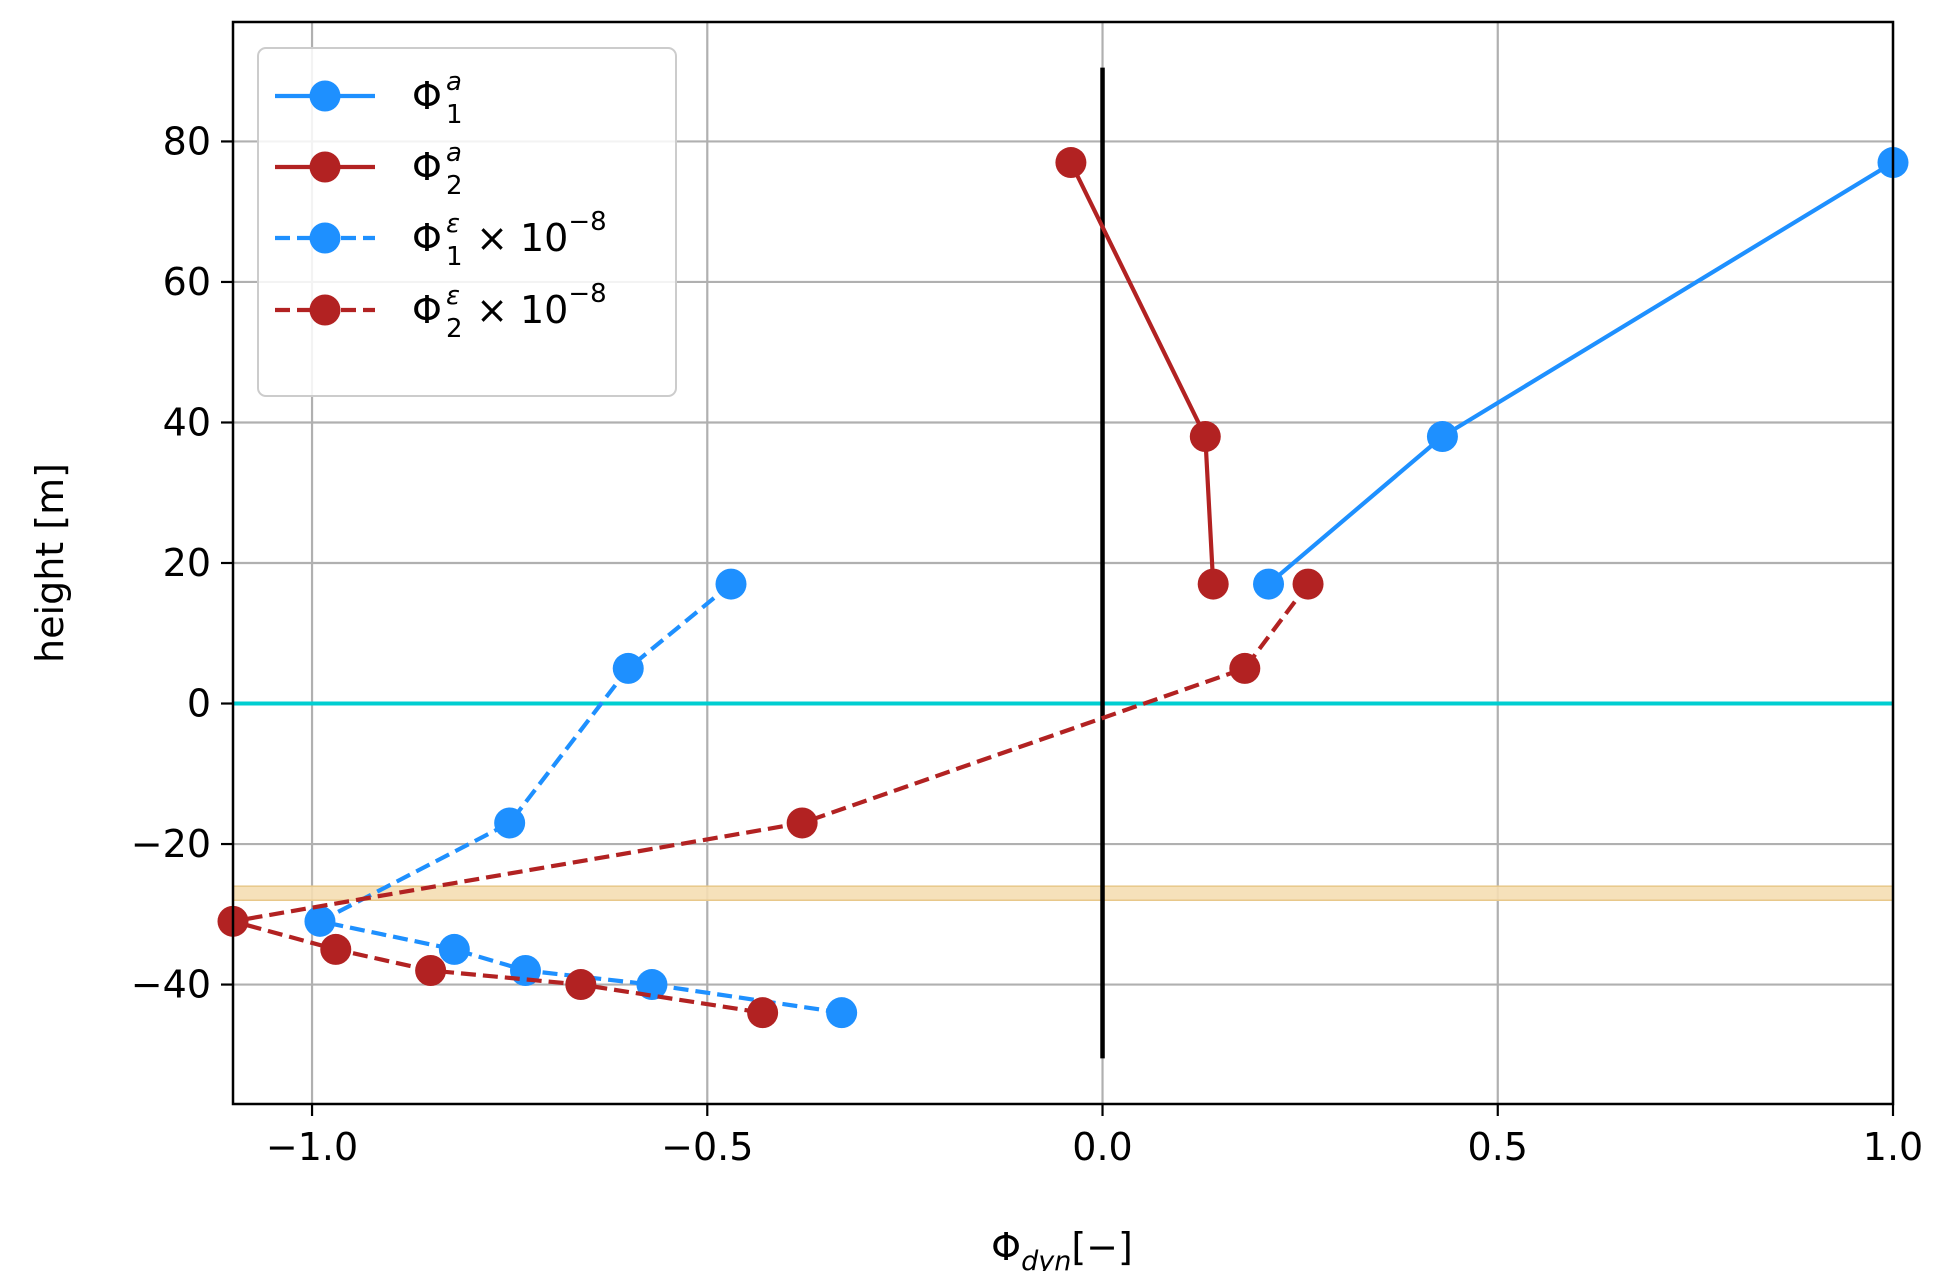  Describe the element at coordinates (1102, 1147) in the screenshot. I see `x-tick-label: 0.0` at that location.